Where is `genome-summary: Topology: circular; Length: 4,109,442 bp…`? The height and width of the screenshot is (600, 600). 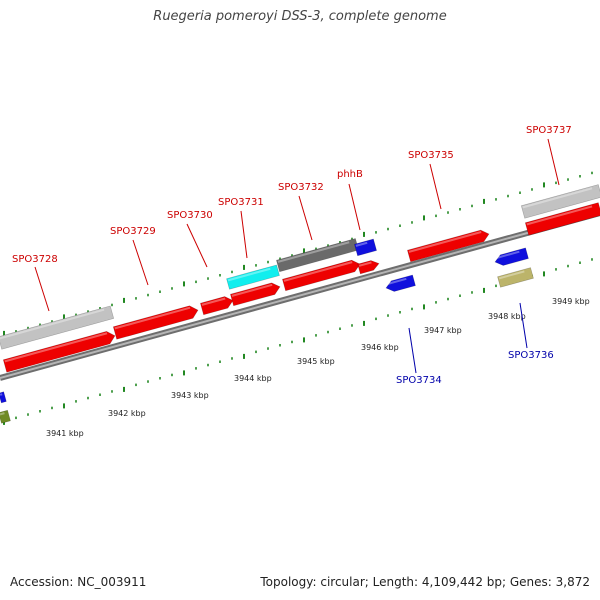 genome-summary: Topology: circular; Length: 4,109,442 bp… is located at coordinates (425, 582).